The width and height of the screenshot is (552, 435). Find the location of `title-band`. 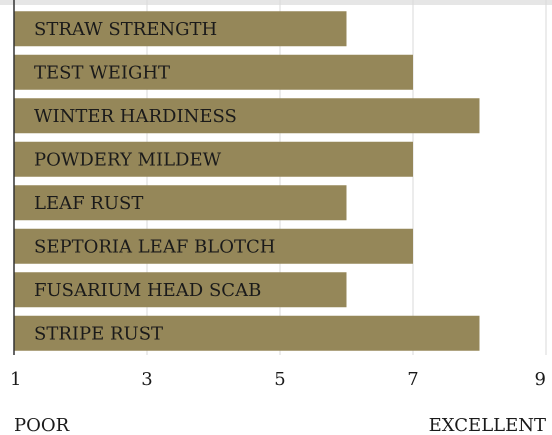

title-band is located at coordinates (276, 2).